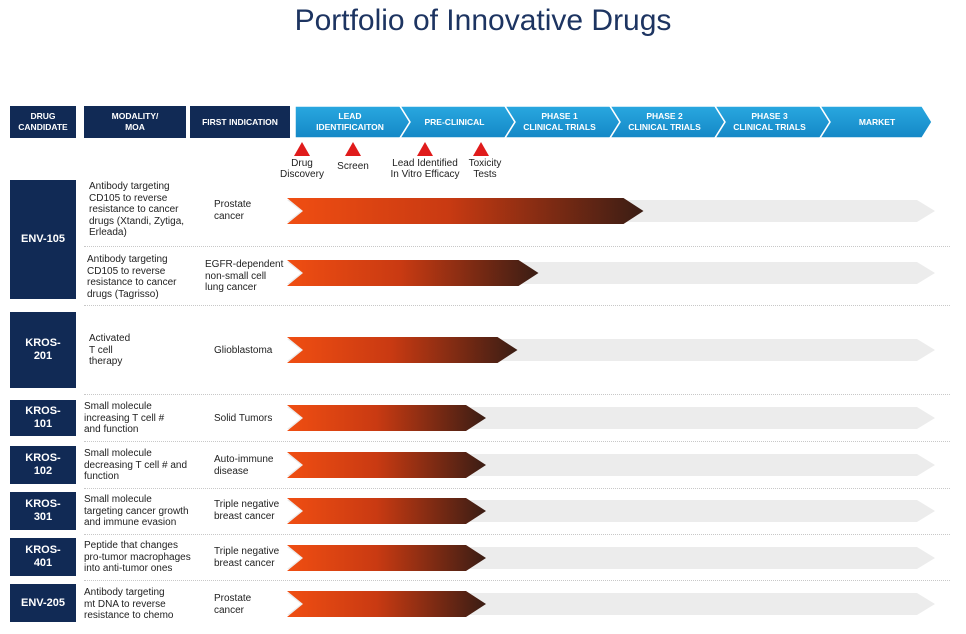  What do you see at coordinates (243, 350) in the screenshot?
I see `indication-text: Glioblastoma` at bounding box center [243, 350].